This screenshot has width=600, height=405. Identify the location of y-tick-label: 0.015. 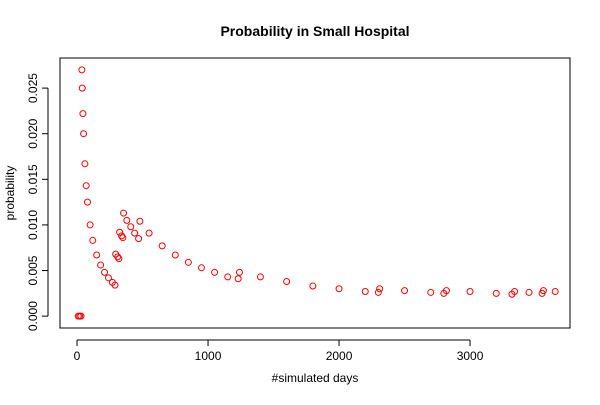
(33, 179).